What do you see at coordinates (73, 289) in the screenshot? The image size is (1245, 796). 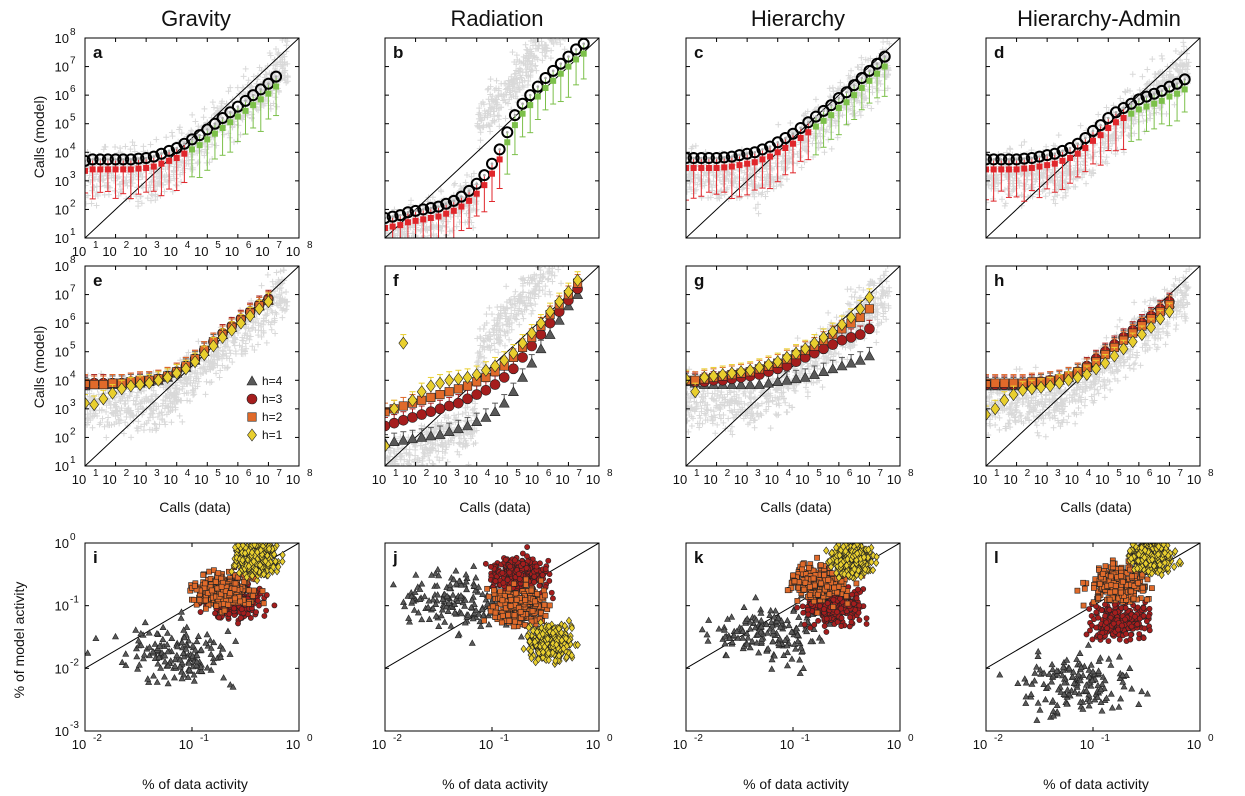 I see `y-tick-label-exp: 7` at bounding box center [73, 289].